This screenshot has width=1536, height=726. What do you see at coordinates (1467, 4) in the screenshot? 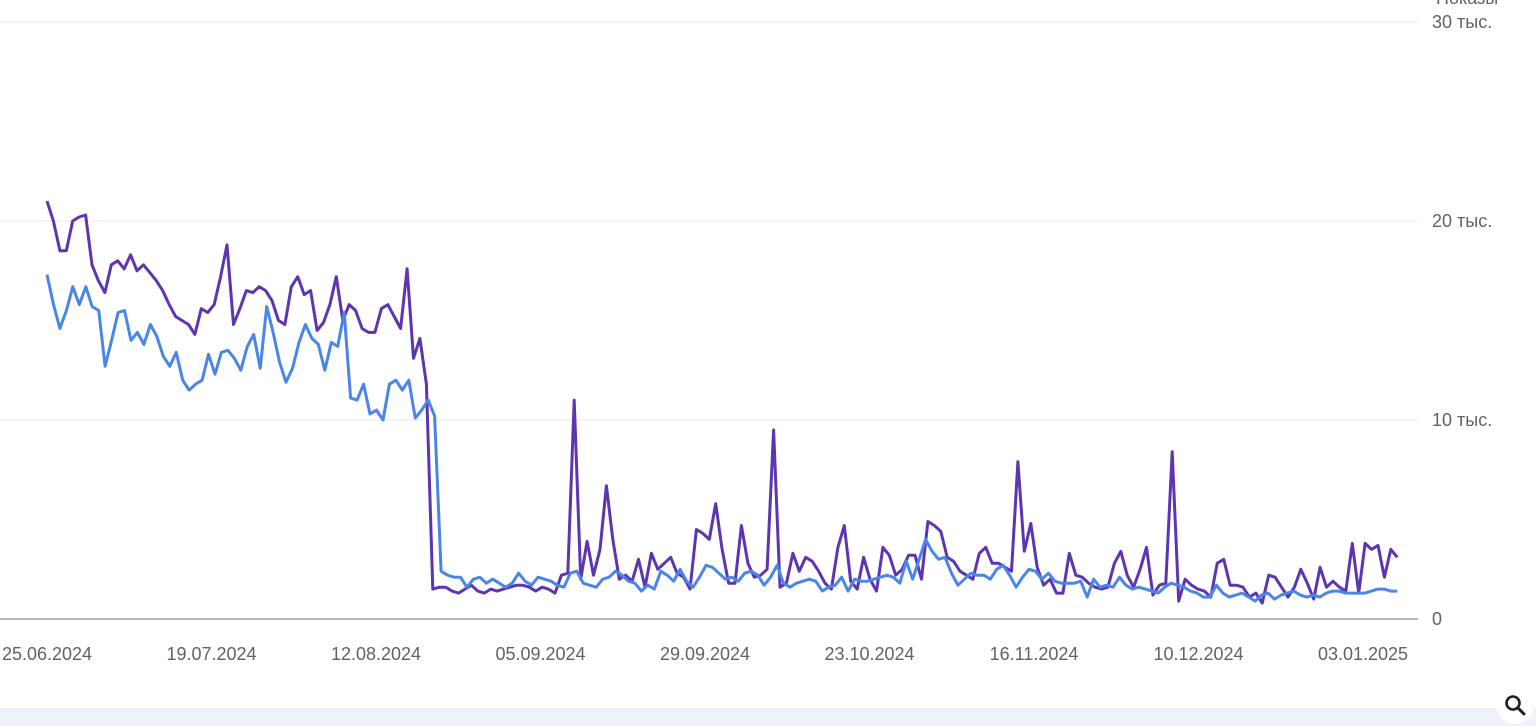
I see `y-axis-title: Показы` at bounding box center [1467, 4].